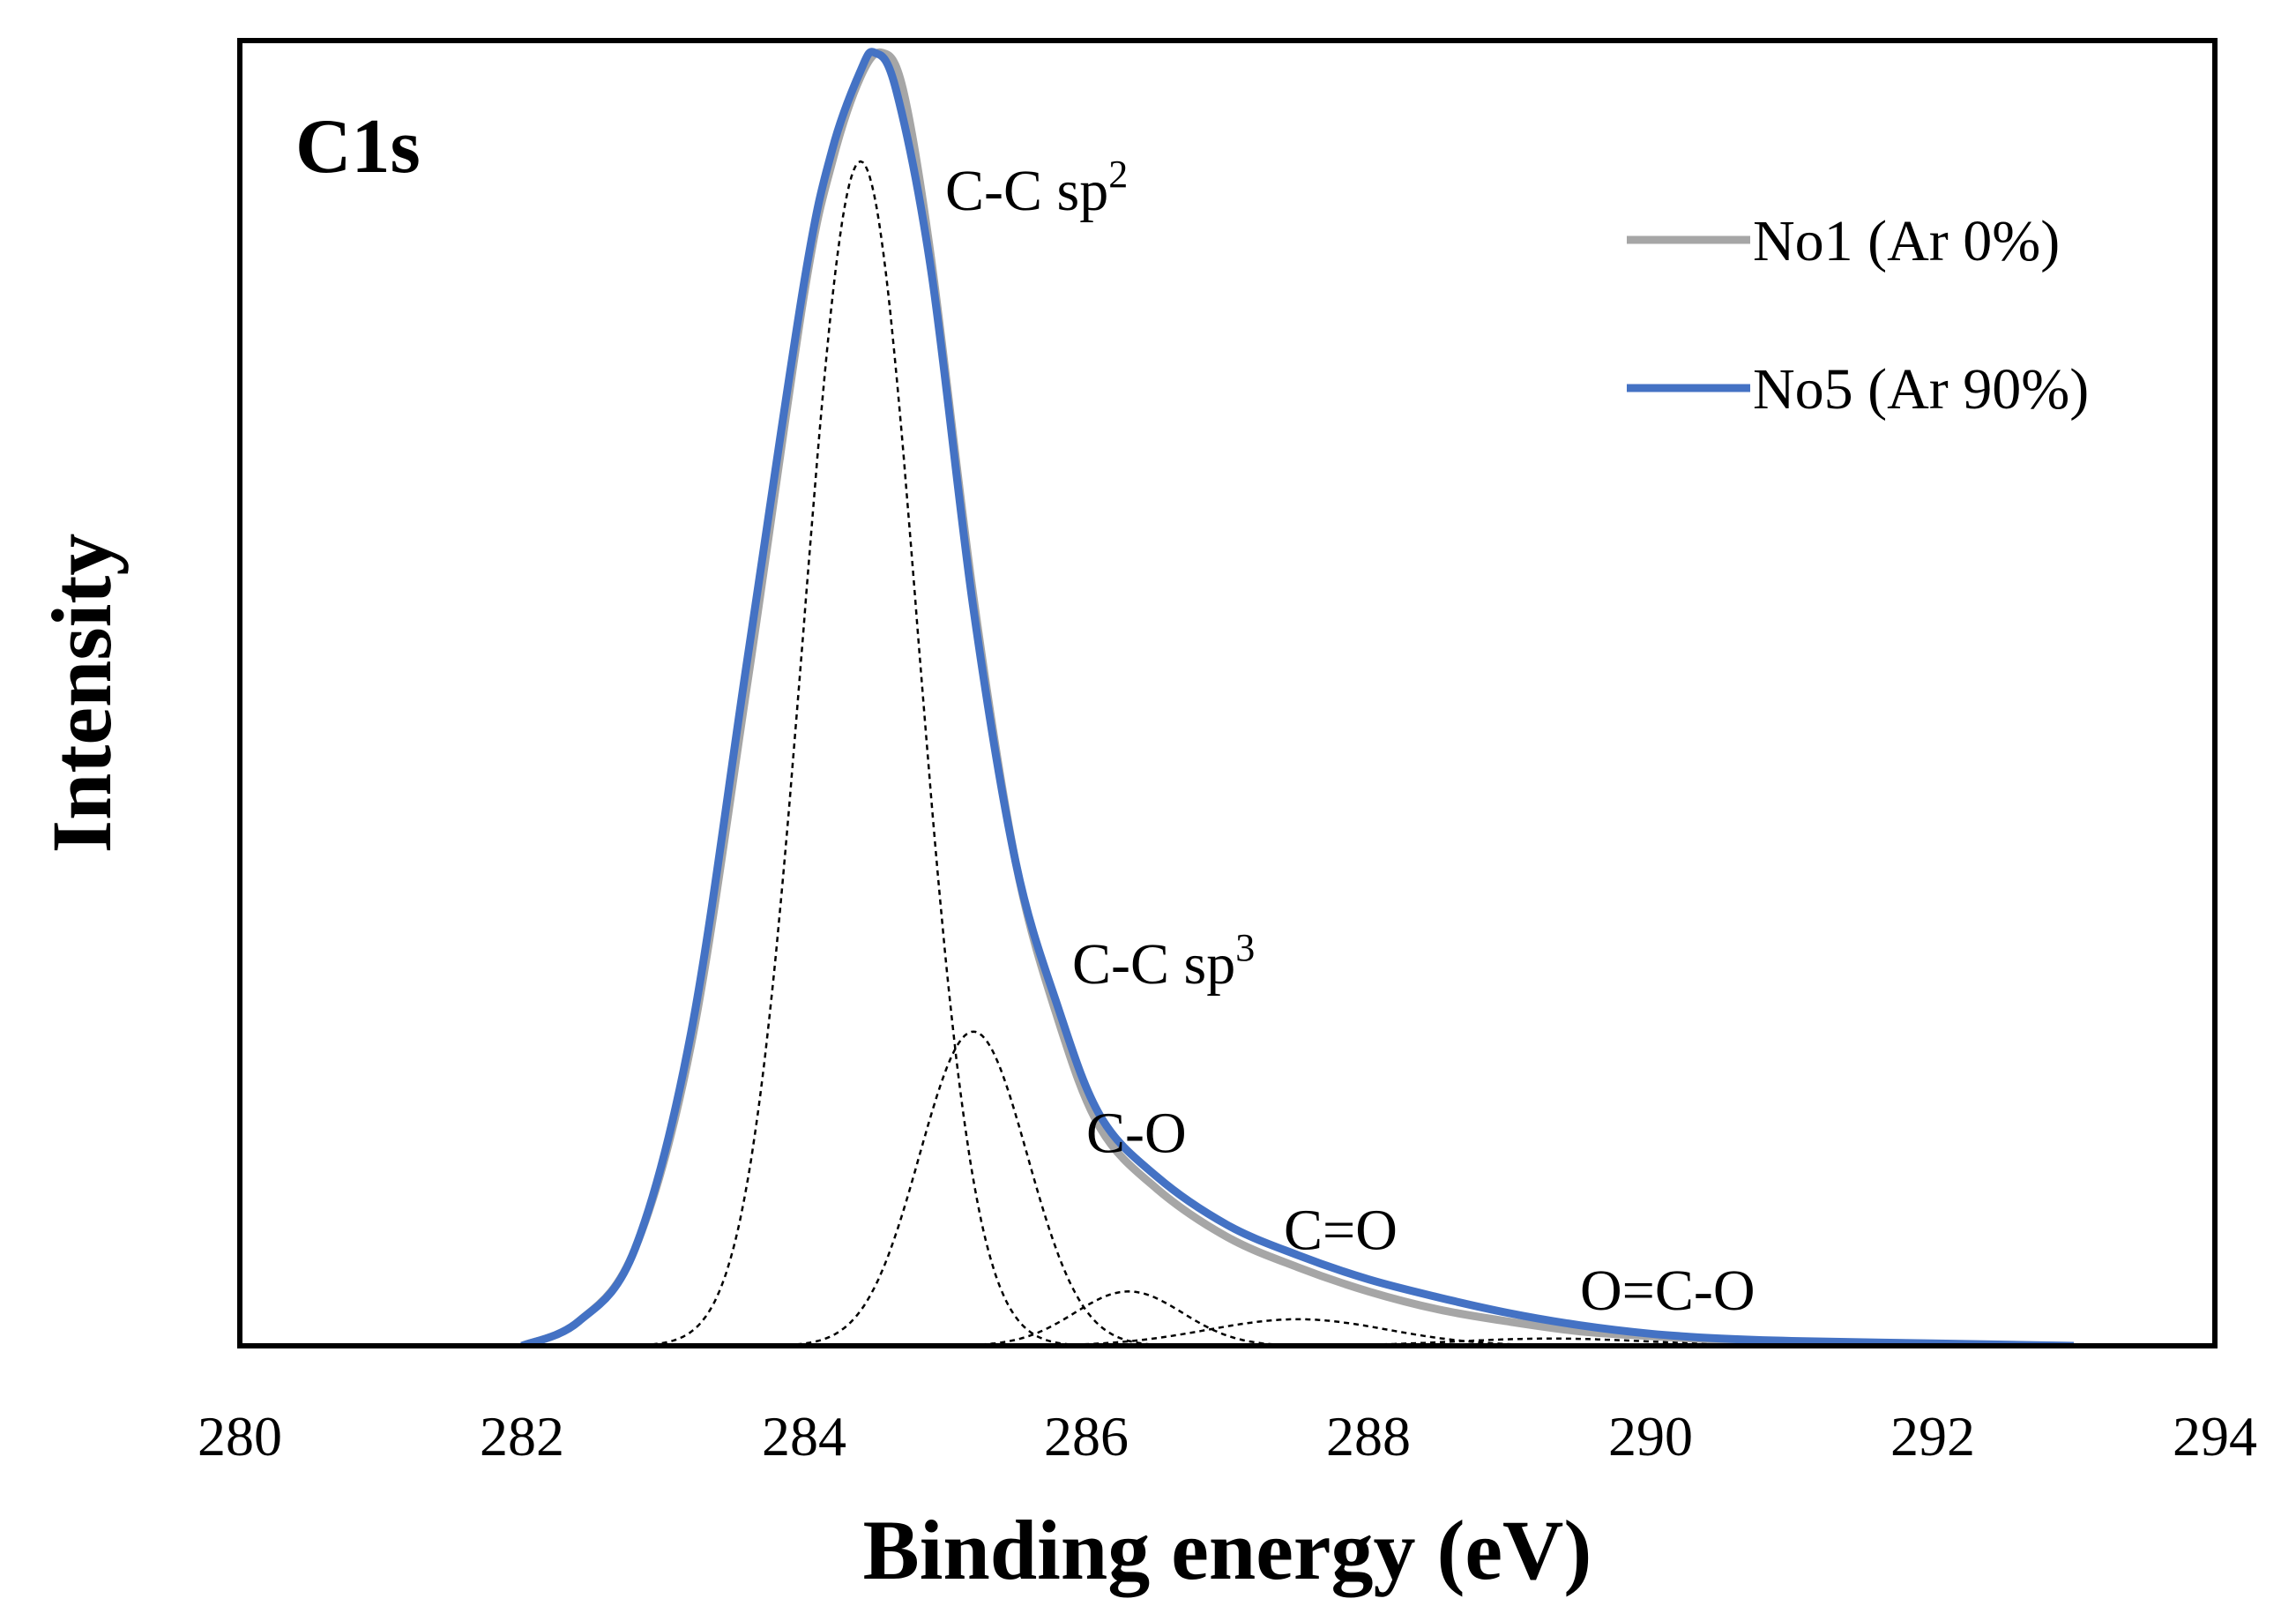  What do you see at coordinates (1341, 1230) in the screenshot?
I see `peak-label-4: C=O` at bounding box center [1341, 1230].